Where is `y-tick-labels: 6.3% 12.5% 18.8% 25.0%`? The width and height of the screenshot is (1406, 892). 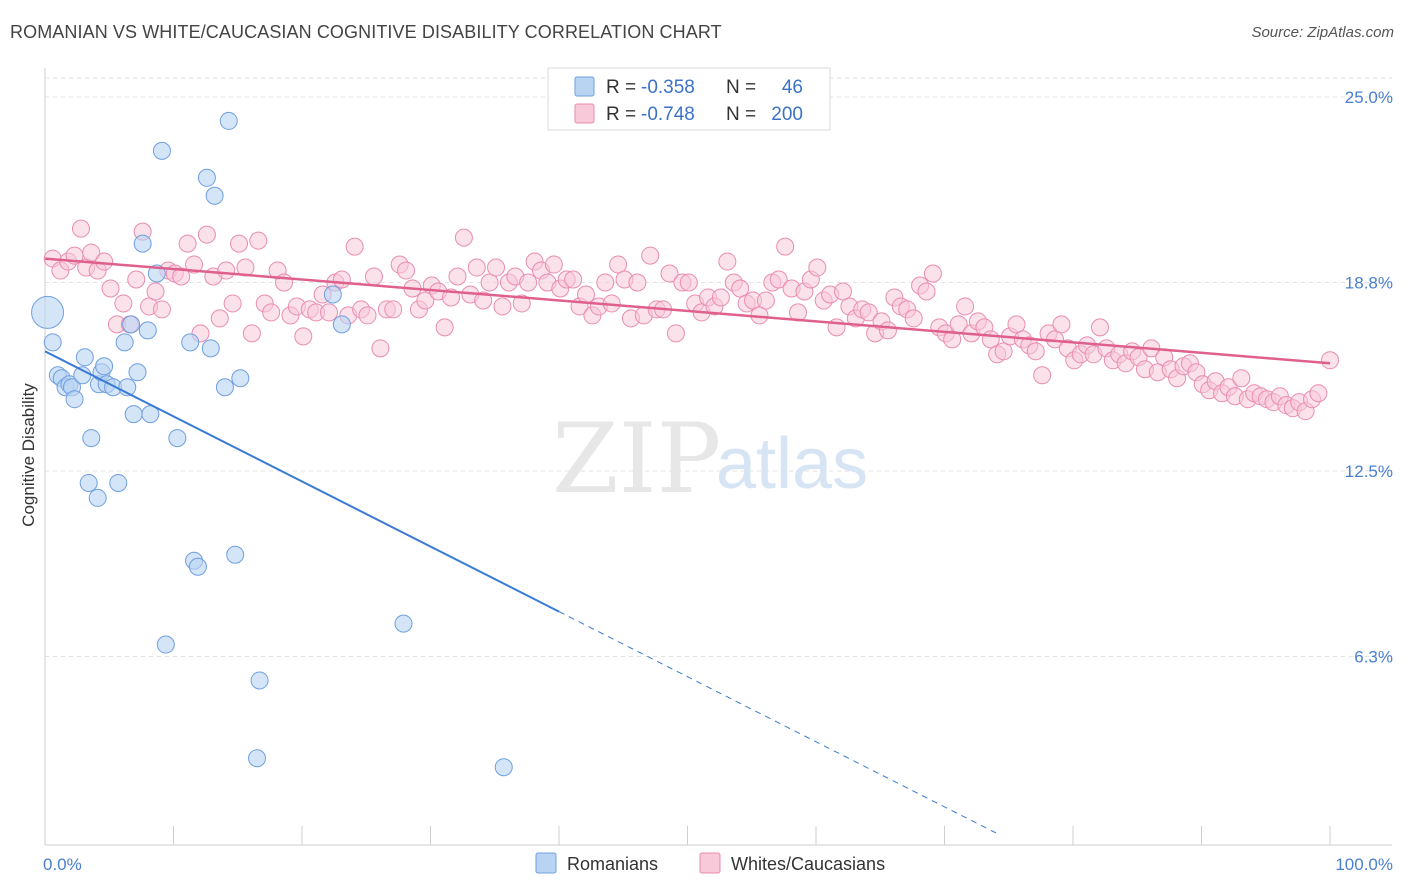
y-tick-labels: 6.3% 12.5% 18.8% 25.0% is located at coordinates (1369, 377).